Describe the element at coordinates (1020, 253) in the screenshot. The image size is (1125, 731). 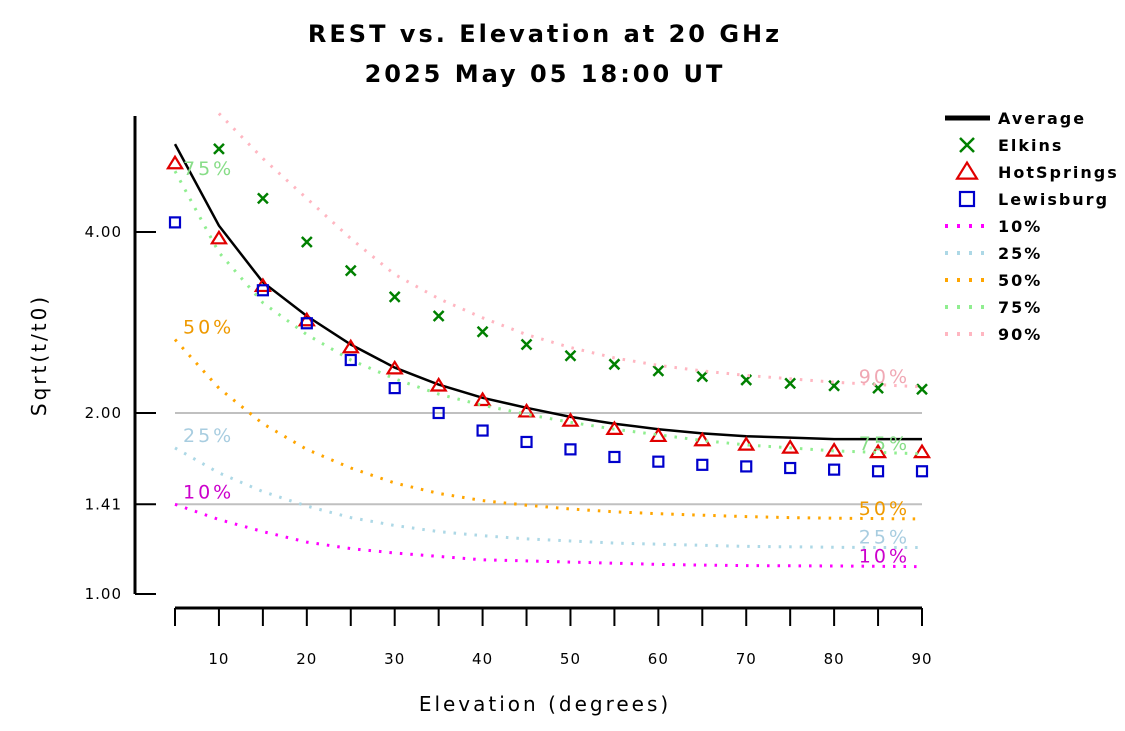
I see `legend-label: 25%` at that location.